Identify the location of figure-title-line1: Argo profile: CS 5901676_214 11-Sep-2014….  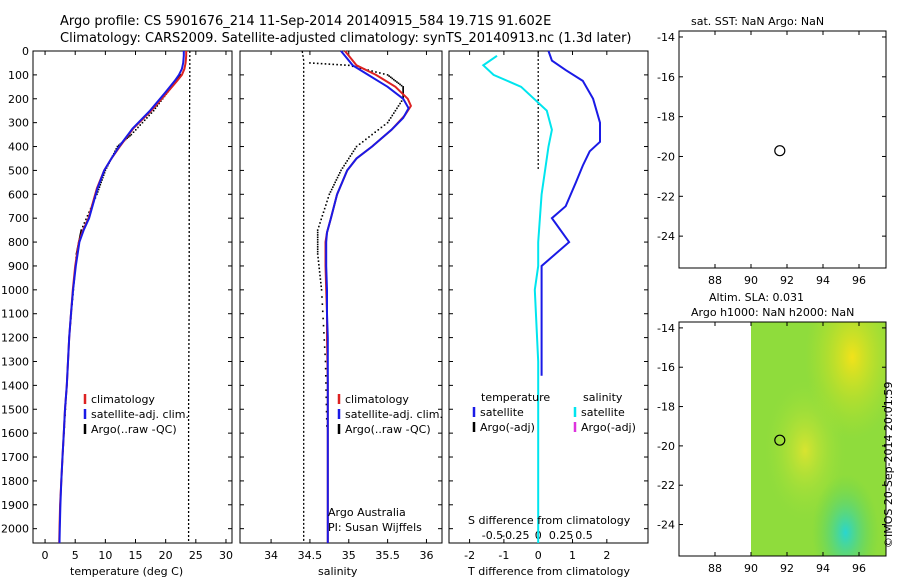
(305, 21).